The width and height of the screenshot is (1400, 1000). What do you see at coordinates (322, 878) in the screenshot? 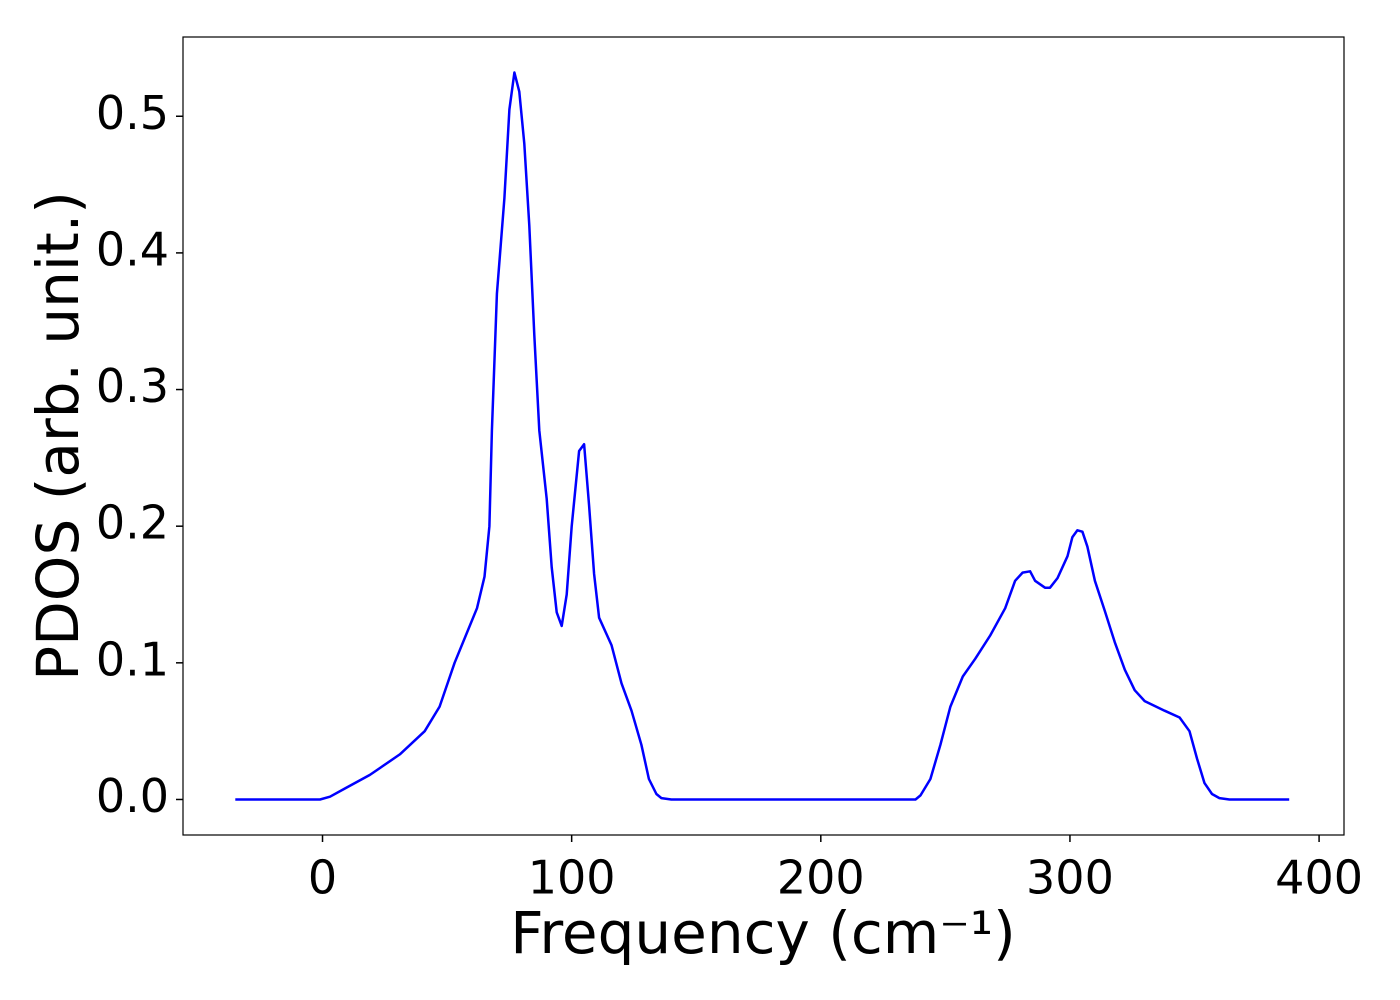
I see `x-tick-label: 0` at bounding box center [322, 878].